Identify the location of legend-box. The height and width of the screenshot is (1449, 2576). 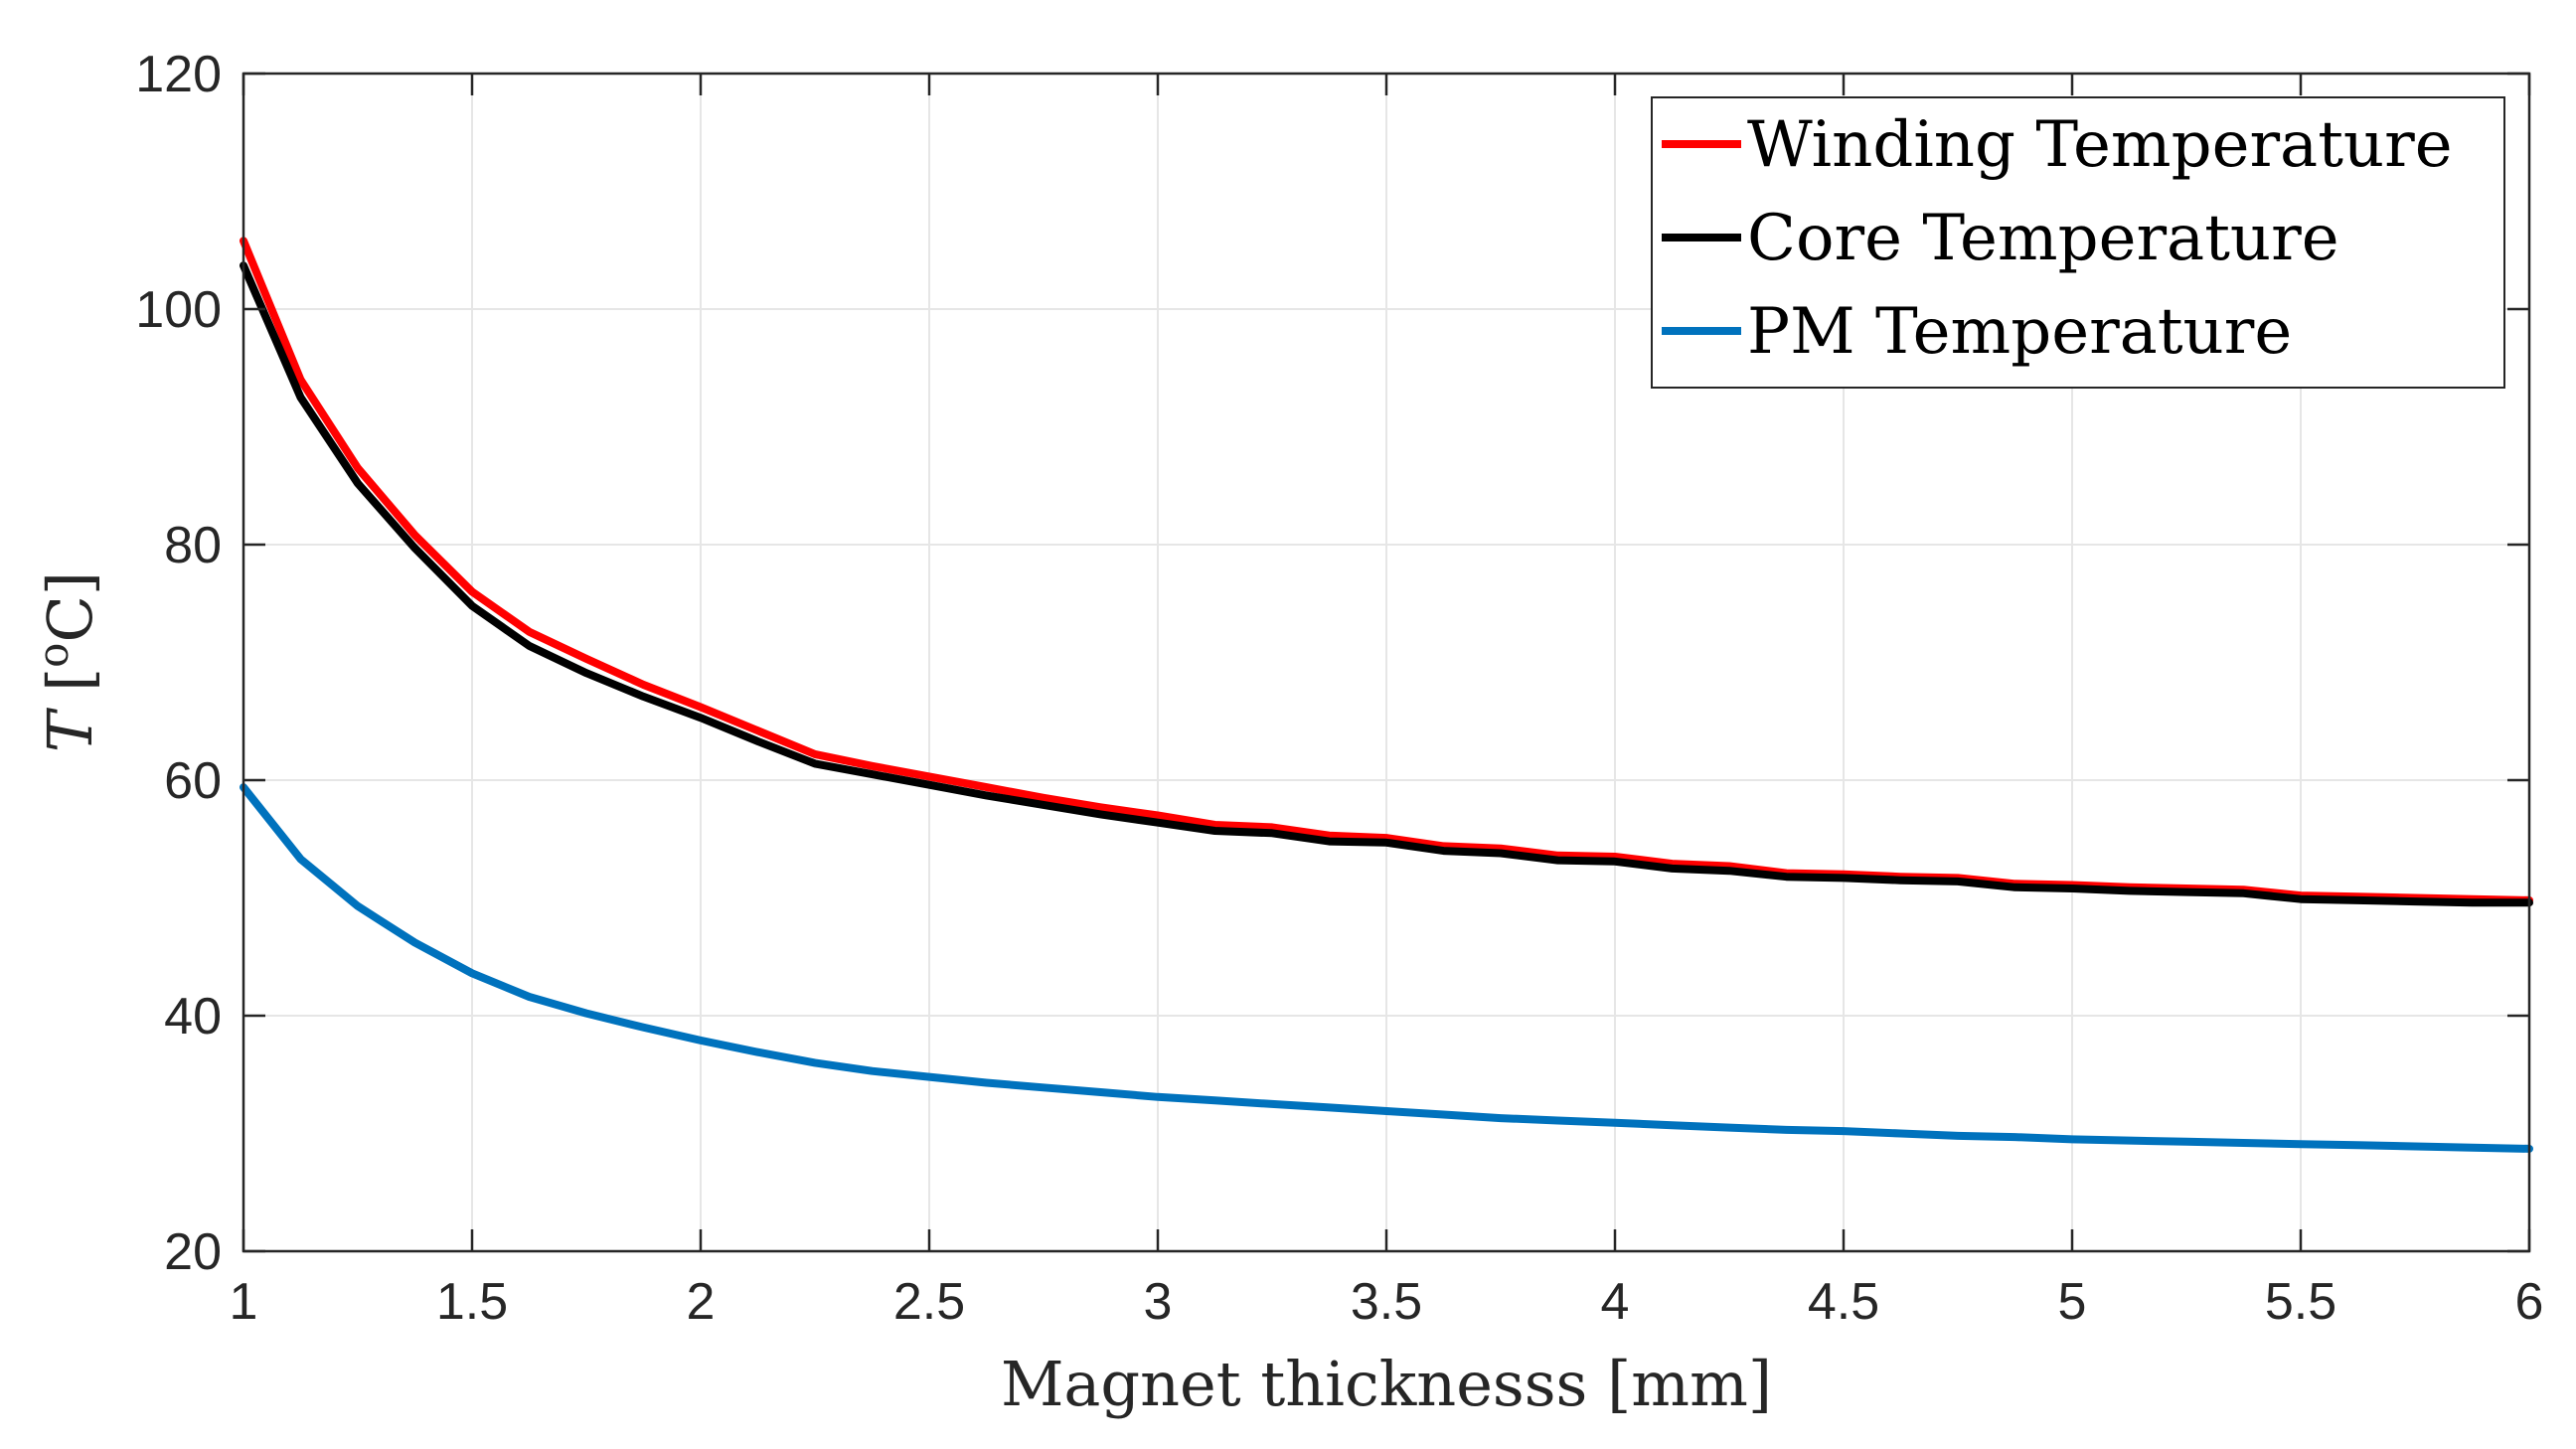
(2078, 242).